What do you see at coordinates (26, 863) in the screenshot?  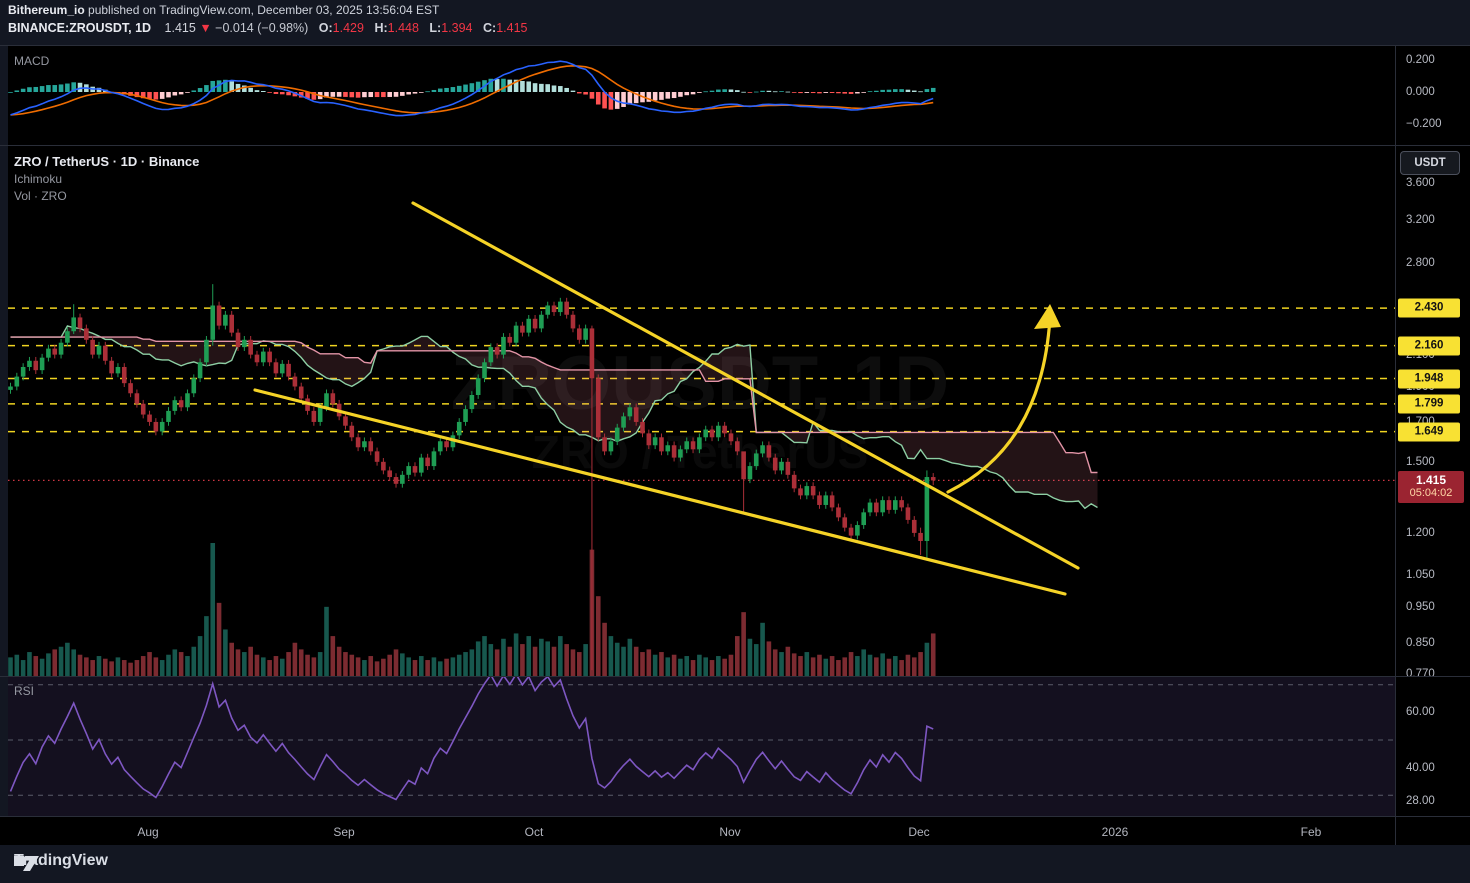 I see `tradingview-logo-icon` at bounding box center [26, 863].